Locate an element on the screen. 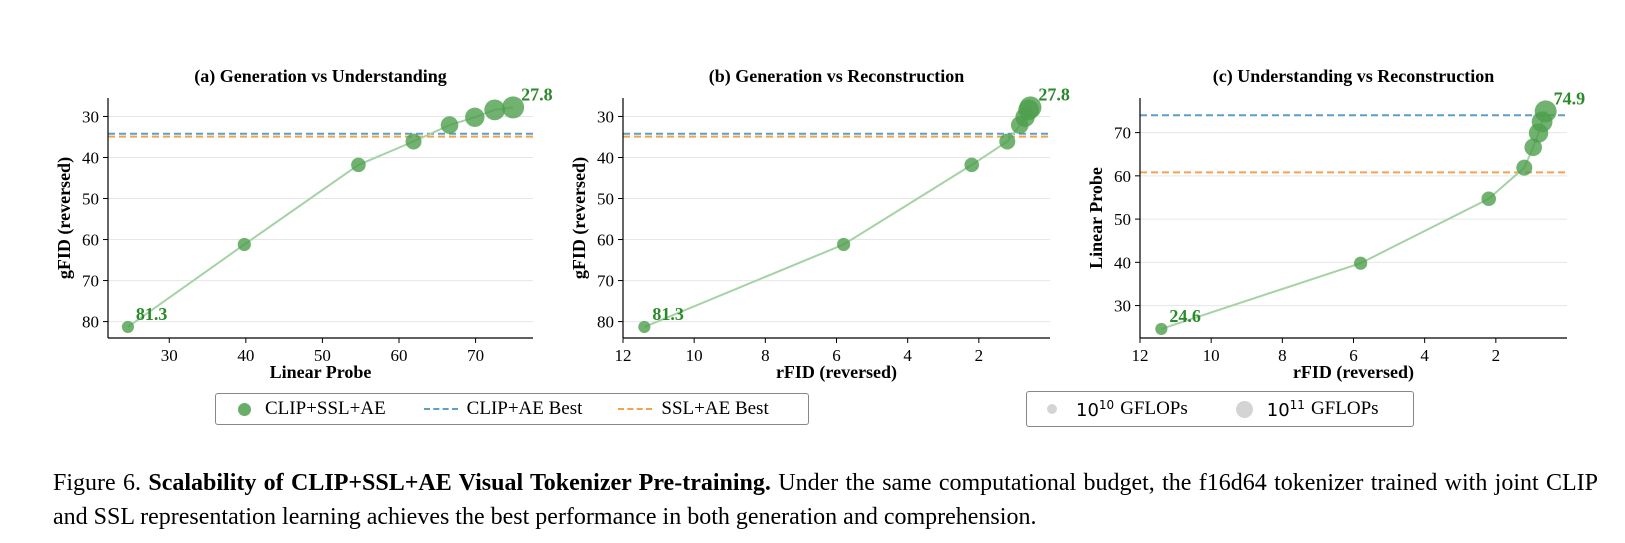  data-label: 24.6 is located at coordinates (1185, 316).